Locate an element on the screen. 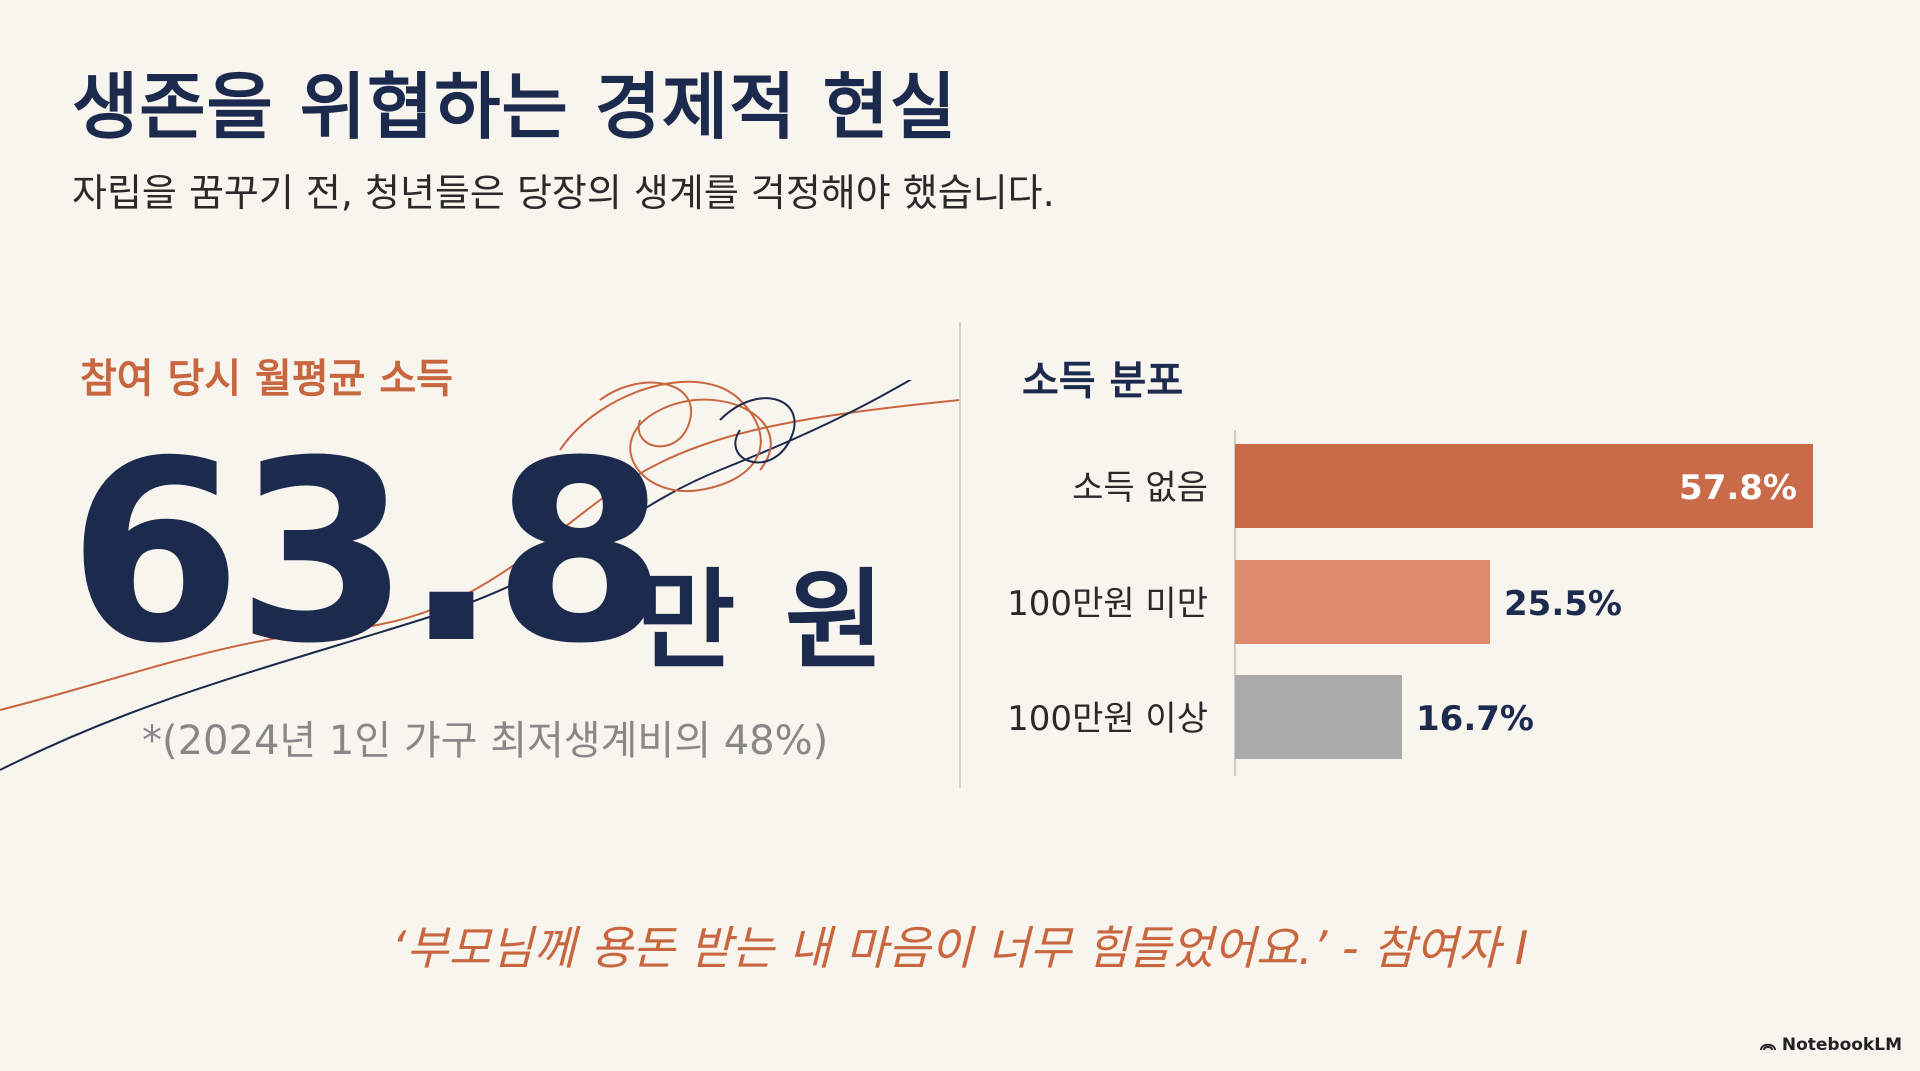 The image size is (1920, 1071). page-title: 생존을 위협하는 경제적 현실 is located at coordinates (515, 107).